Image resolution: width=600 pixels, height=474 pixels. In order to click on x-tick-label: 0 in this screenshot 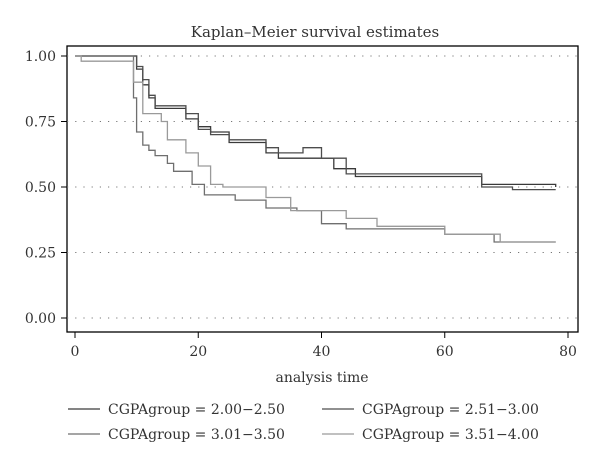, I will do `click(75, 352)`.